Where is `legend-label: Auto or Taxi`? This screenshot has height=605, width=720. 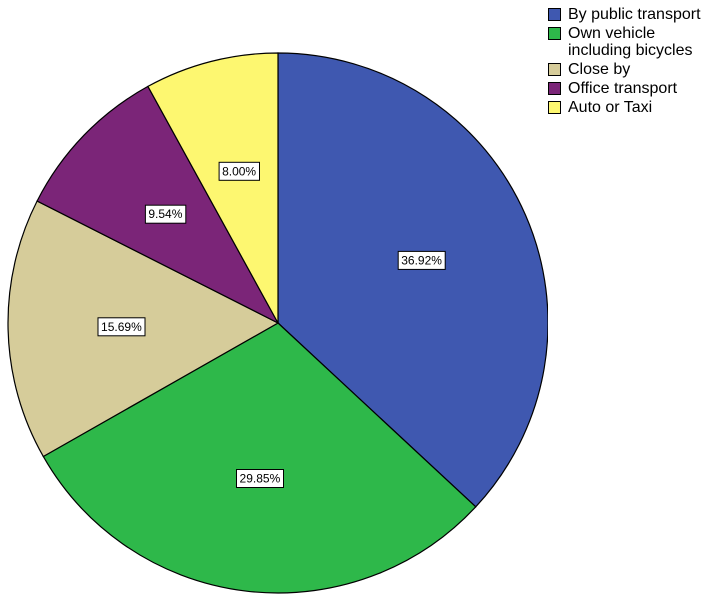
legend-label: Auto or Taxi is located at coordinates (610, 107).